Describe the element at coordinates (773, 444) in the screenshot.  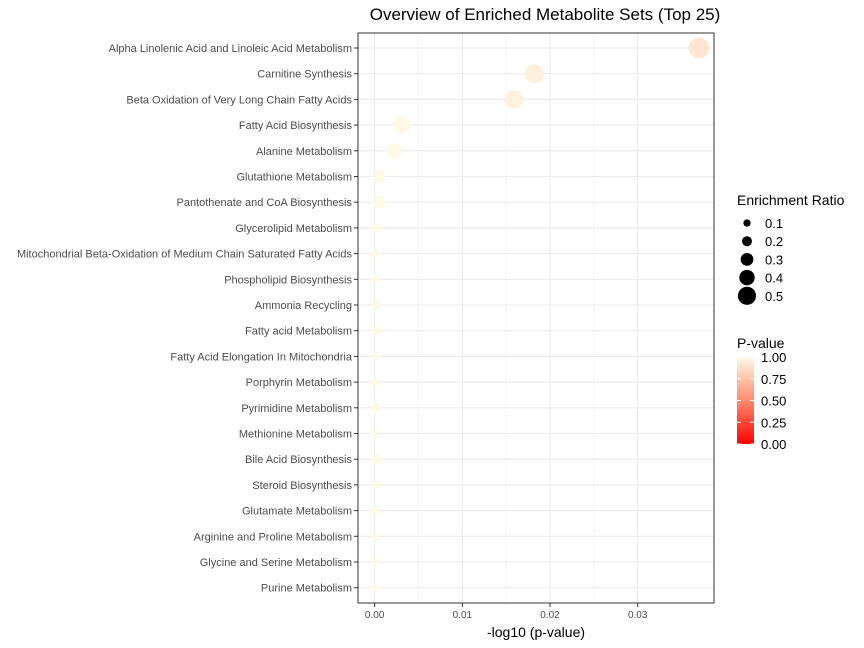
I see `color-legend-label: 0.00` at that location.